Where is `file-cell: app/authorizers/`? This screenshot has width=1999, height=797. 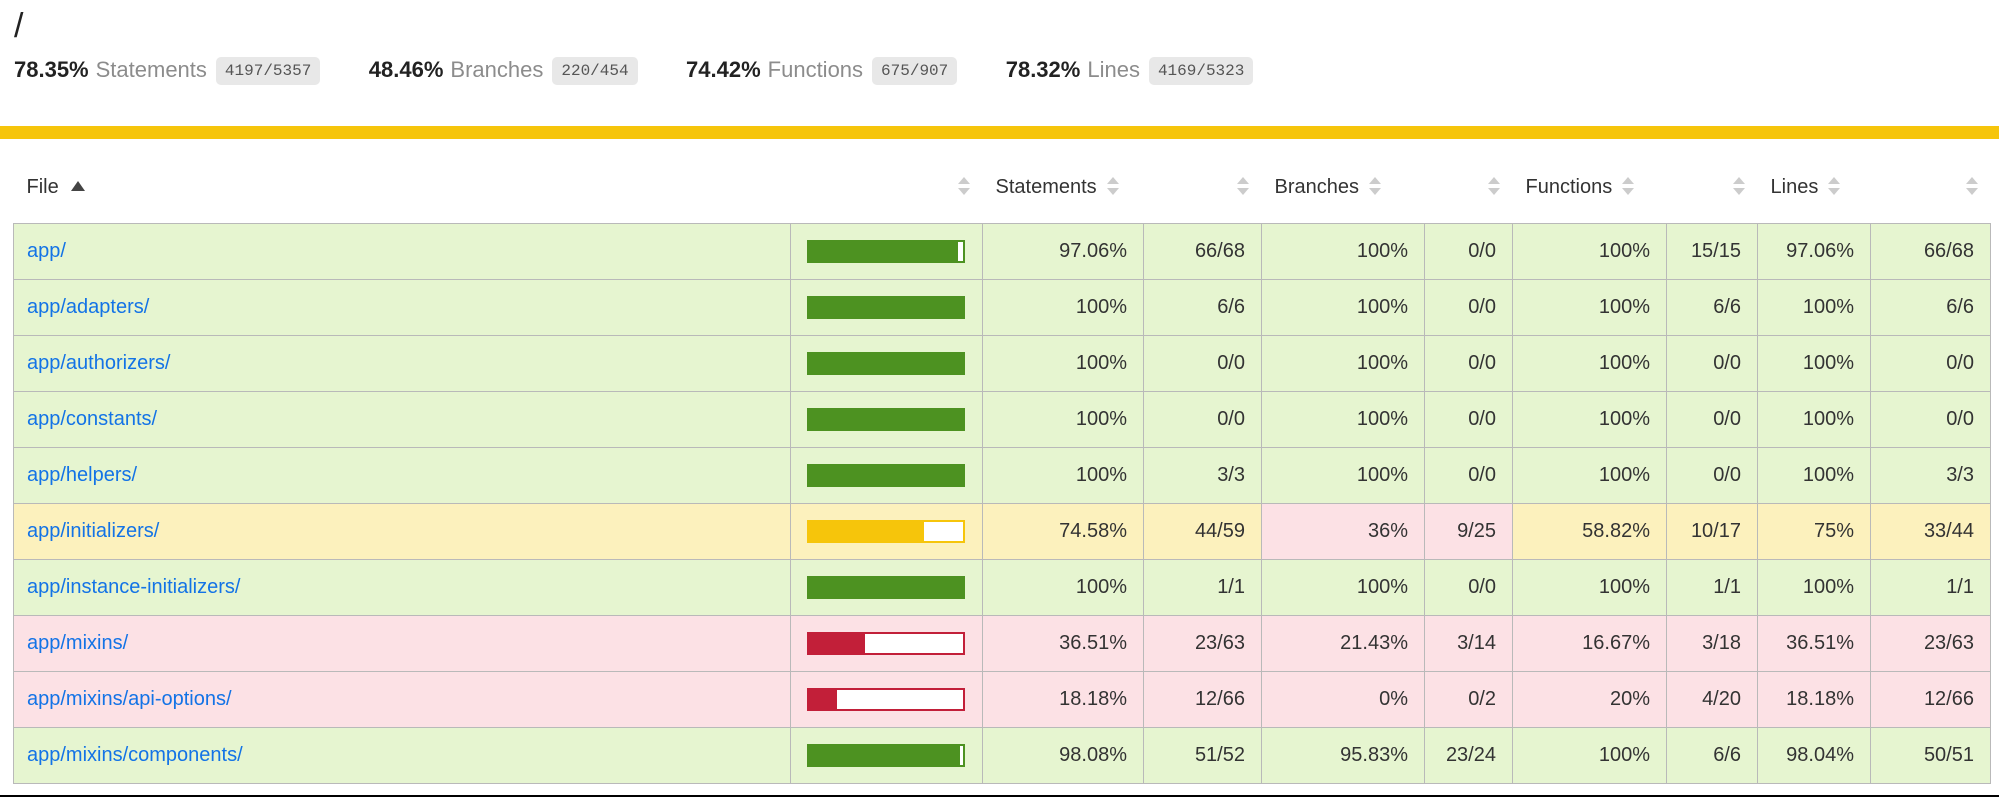 file-cell: app/authorizers/ is located at coordinates (402, 363).